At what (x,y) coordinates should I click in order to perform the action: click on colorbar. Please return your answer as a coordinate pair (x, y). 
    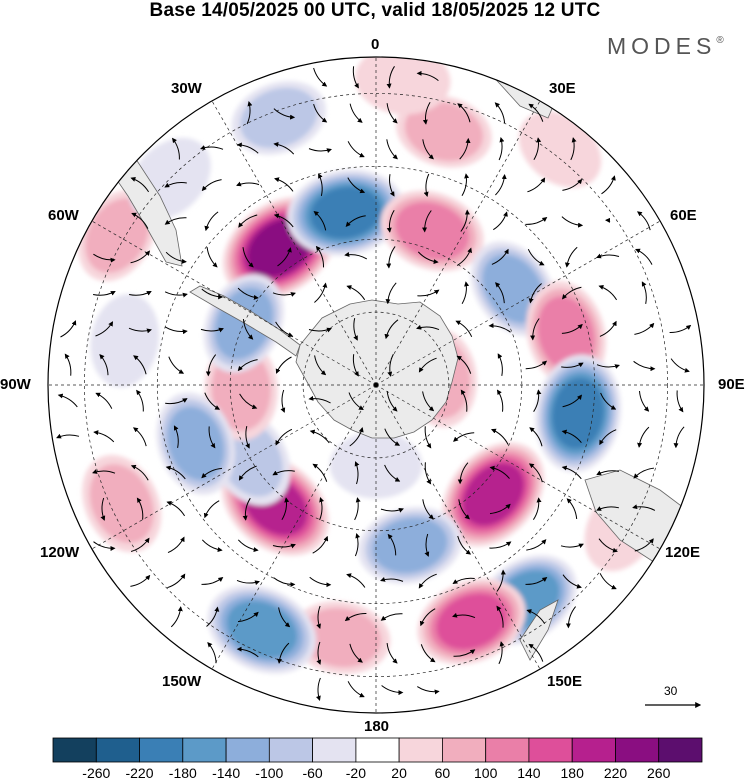
    Looking at the image, I should click on (377, 750).